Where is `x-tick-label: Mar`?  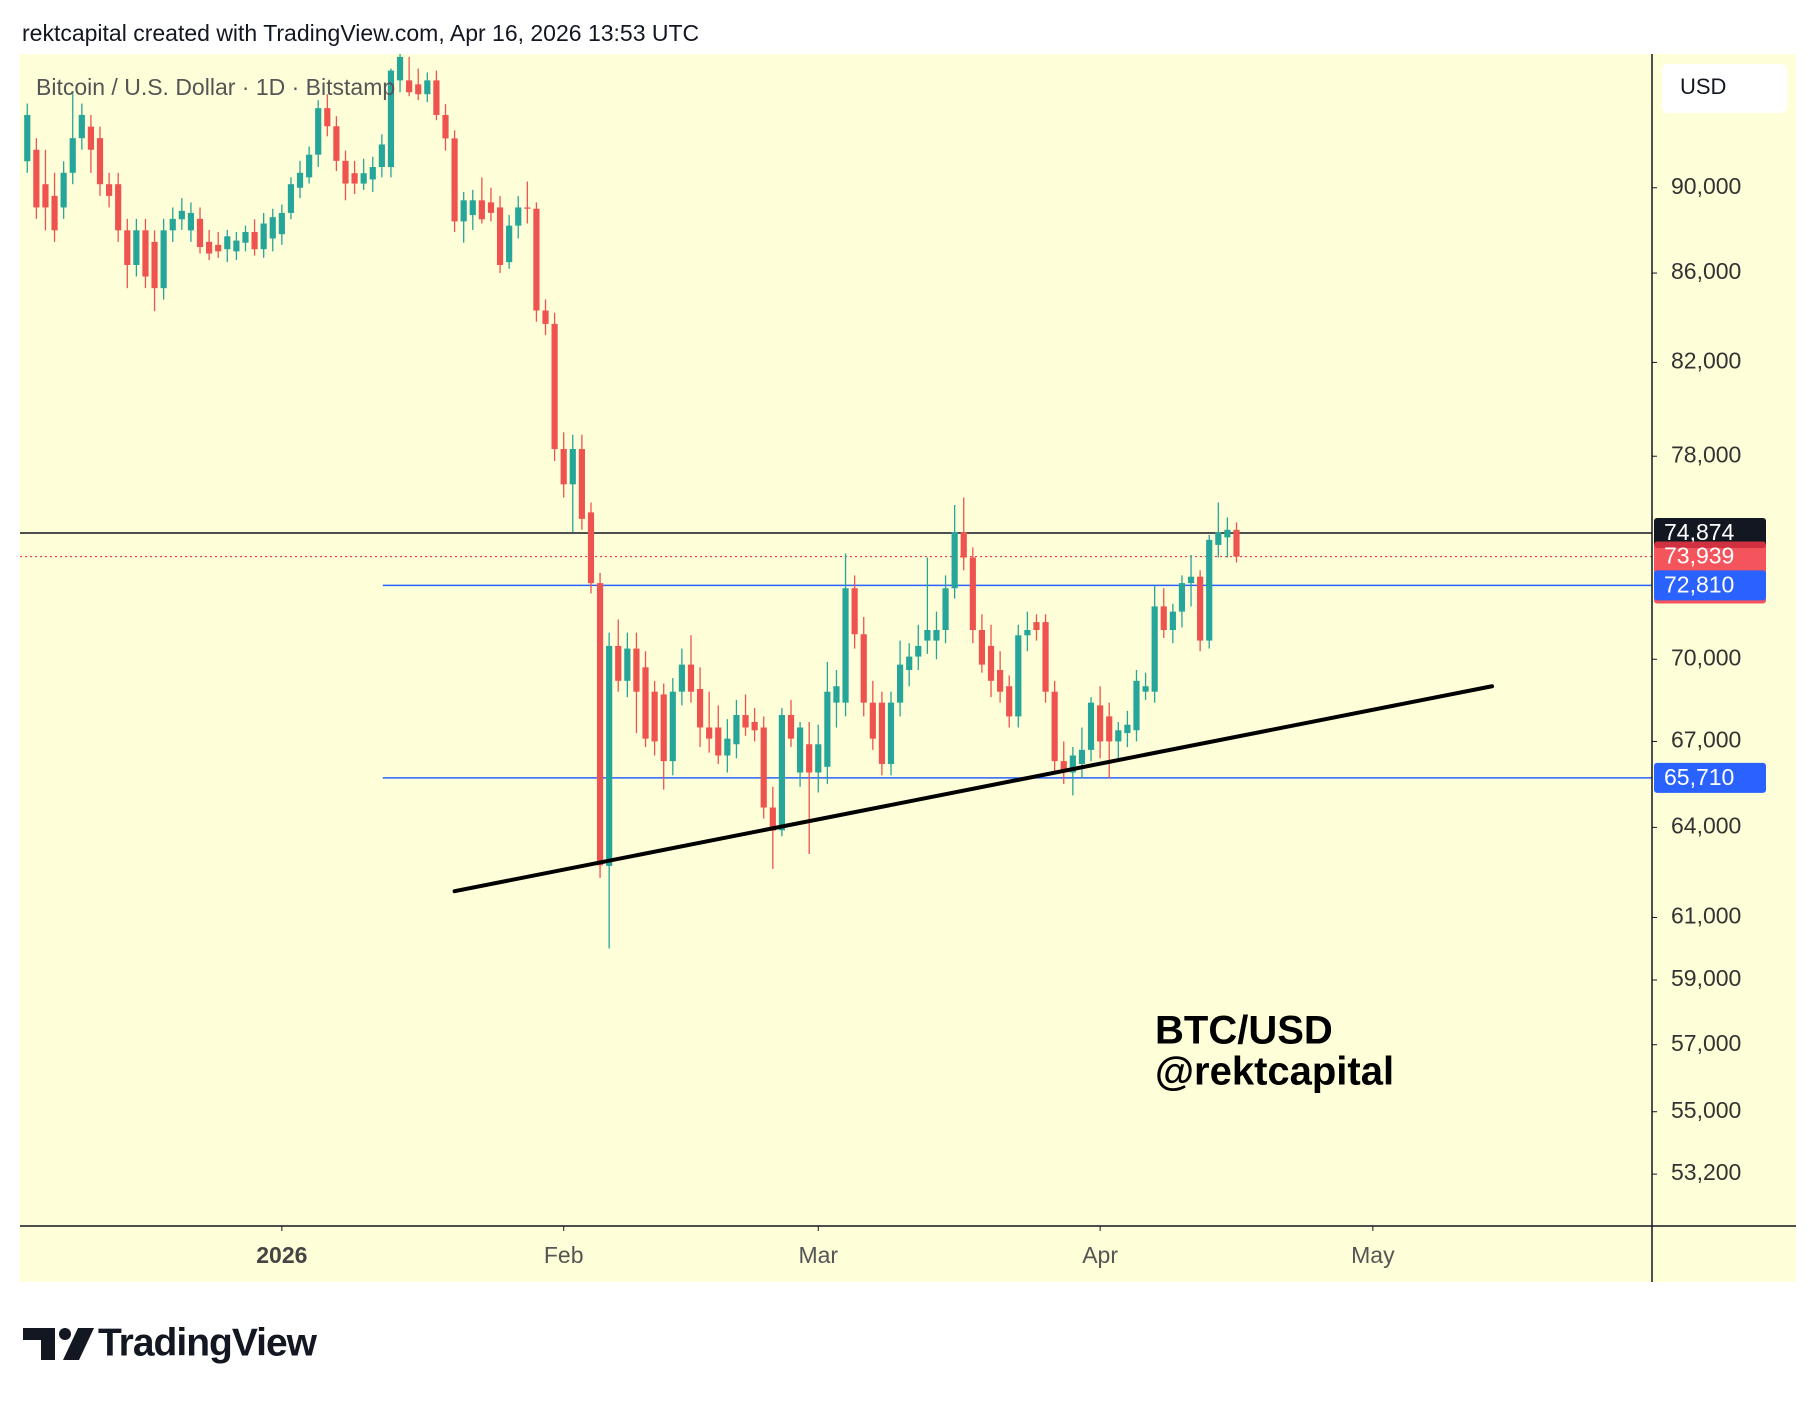
x-tick-label: Mar is located at coordinates (818, 1255).